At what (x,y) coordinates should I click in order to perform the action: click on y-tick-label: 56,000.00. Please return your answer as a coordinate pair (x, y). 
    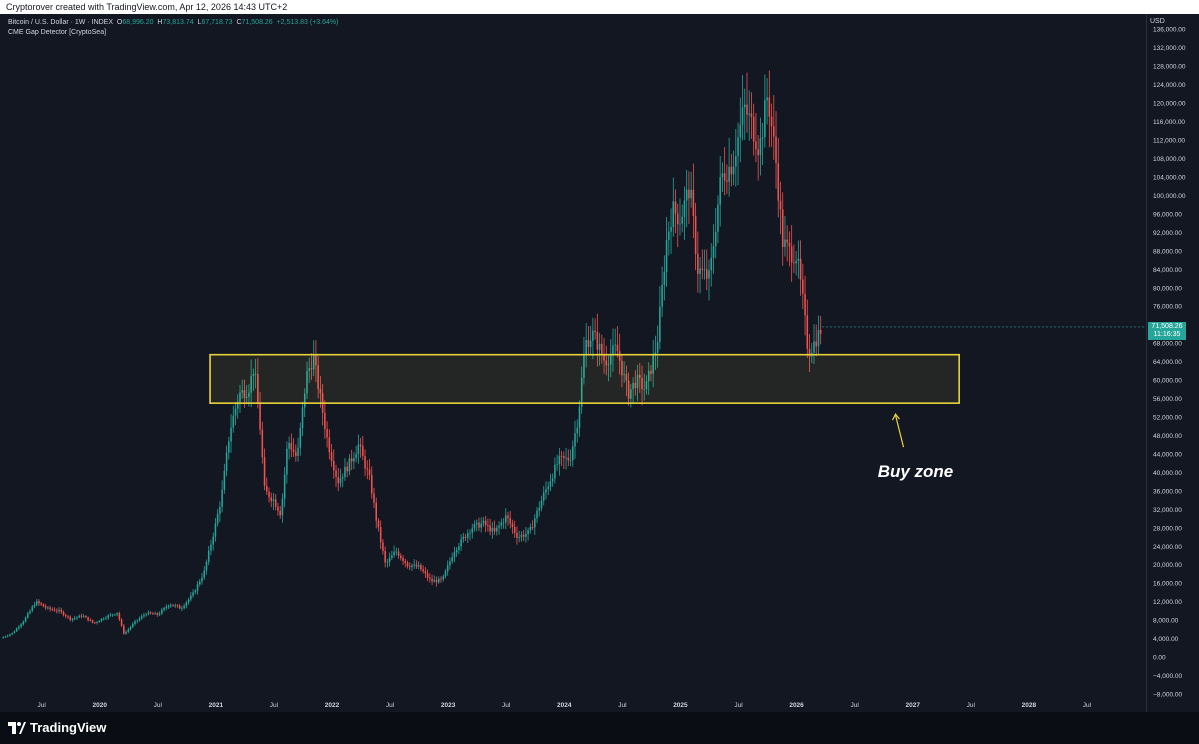
    Looking at the image, I should click on (1167, 399).